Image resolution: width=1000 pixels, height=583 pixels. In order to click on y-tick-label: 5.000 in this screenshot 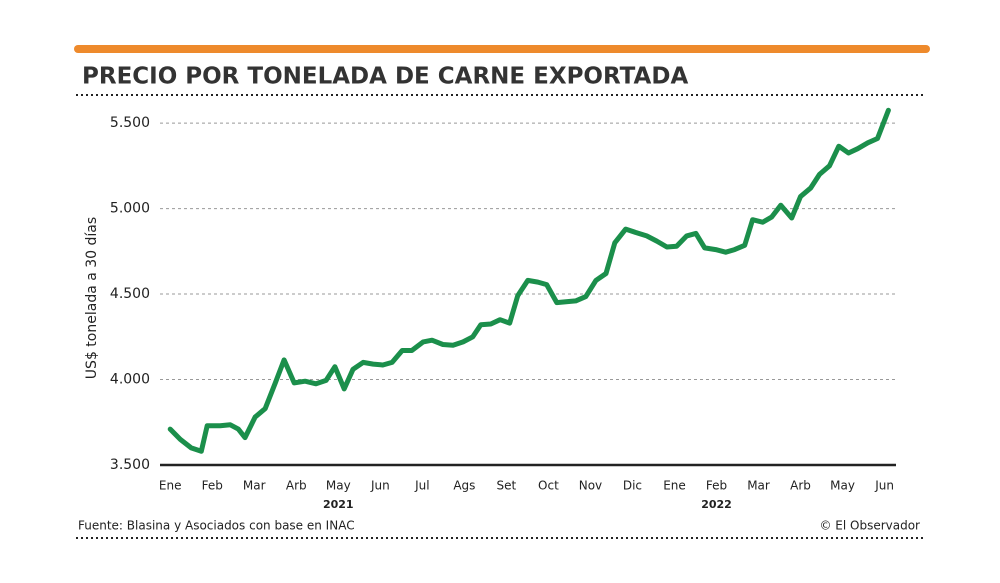, I will do `click(130, 209)`.